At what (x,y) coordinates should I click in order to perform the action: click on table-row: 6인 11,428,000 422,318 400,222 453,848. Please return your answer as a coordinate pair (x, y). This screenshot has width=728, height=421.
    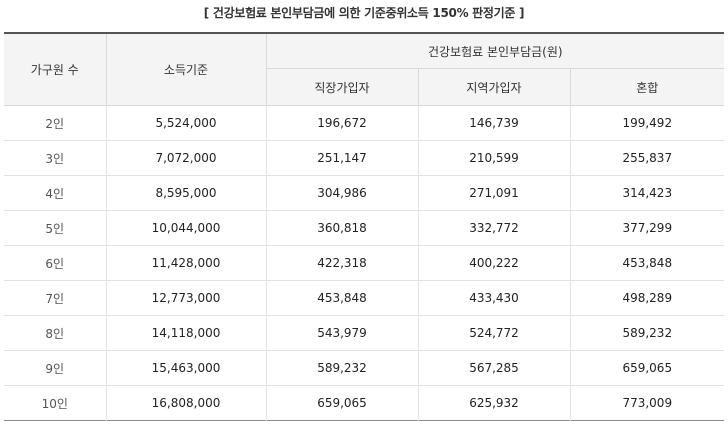
    Looking at the image, I should click on (364, 263).